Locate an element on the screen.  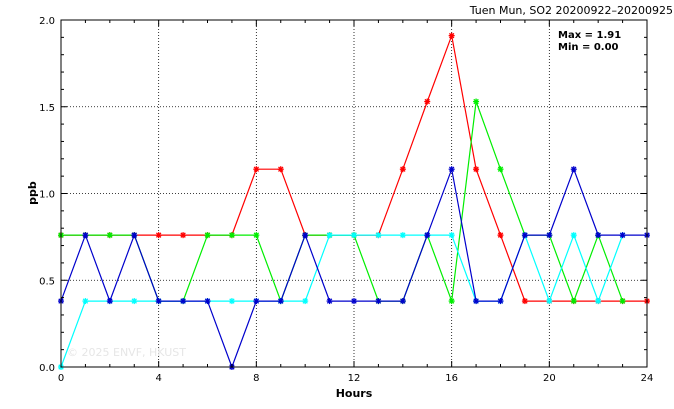
y-tick-label: 0.0 is located at coordinates (47, 368).